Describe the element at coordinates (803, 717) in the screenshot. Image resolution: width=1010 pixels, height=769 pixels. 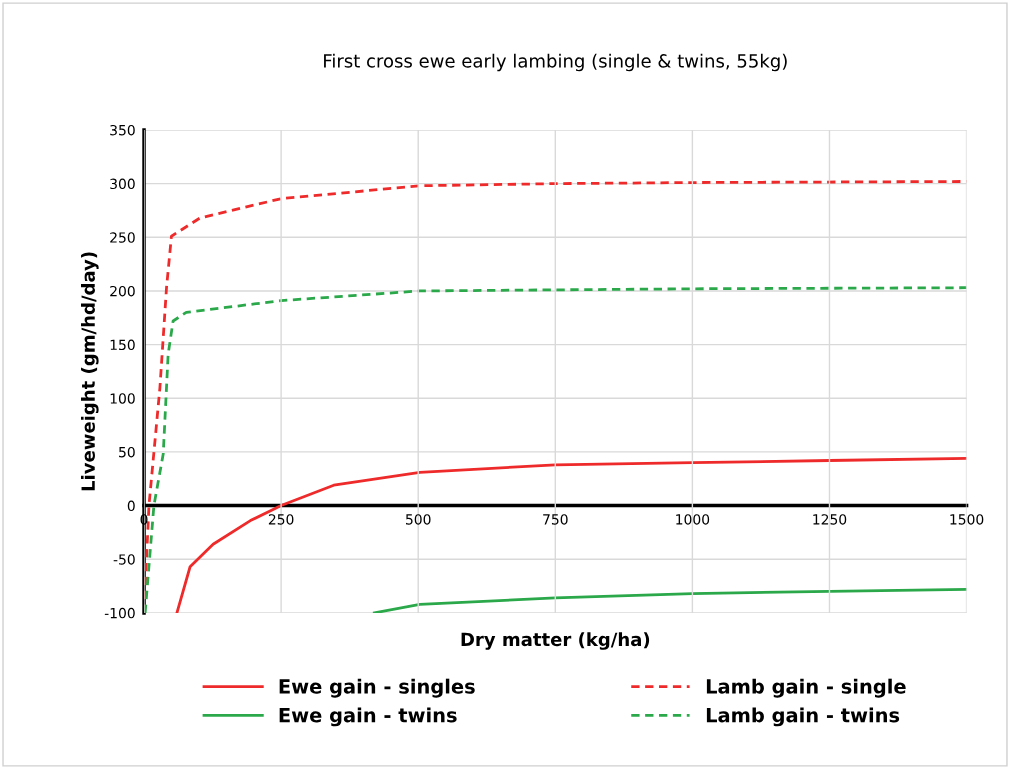
I see `legend-label: Lamb gain - twins` at that location.